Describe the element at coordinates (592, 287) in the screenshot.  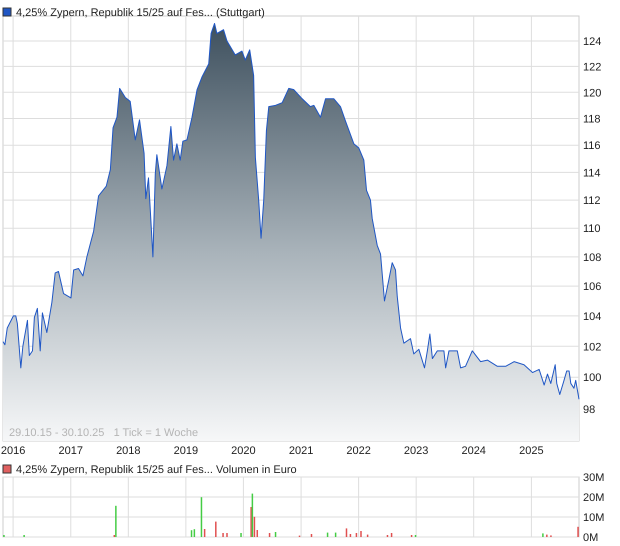
I see `y-tick-label: 106` at that location.